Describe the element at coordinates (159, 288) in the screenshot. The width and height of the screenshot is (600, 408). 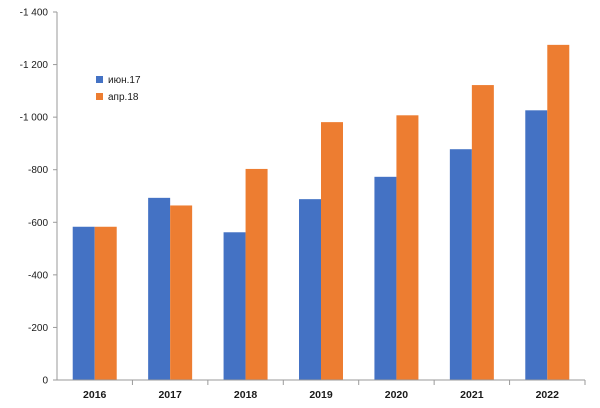
I see `bar-series-1-2017` at that location.